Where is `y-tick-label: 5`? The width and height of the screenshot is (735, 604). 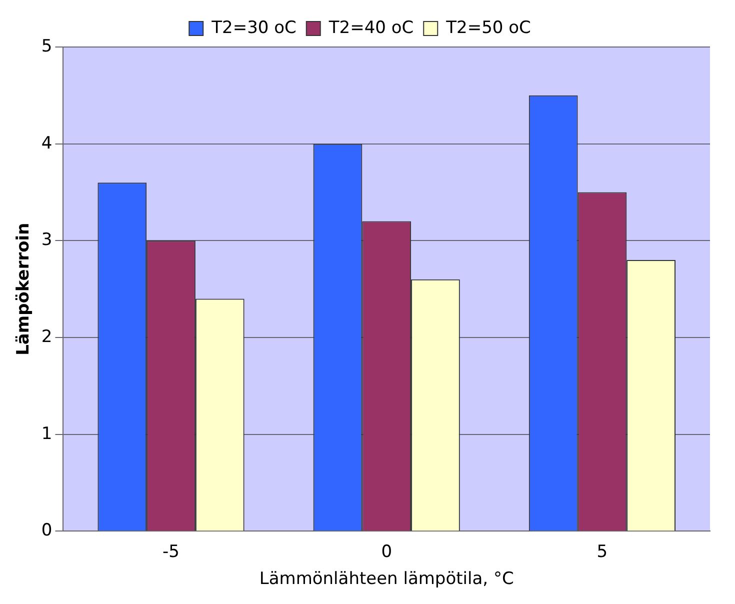
y-tick-label: 5 is located at coordinates (46, 46).